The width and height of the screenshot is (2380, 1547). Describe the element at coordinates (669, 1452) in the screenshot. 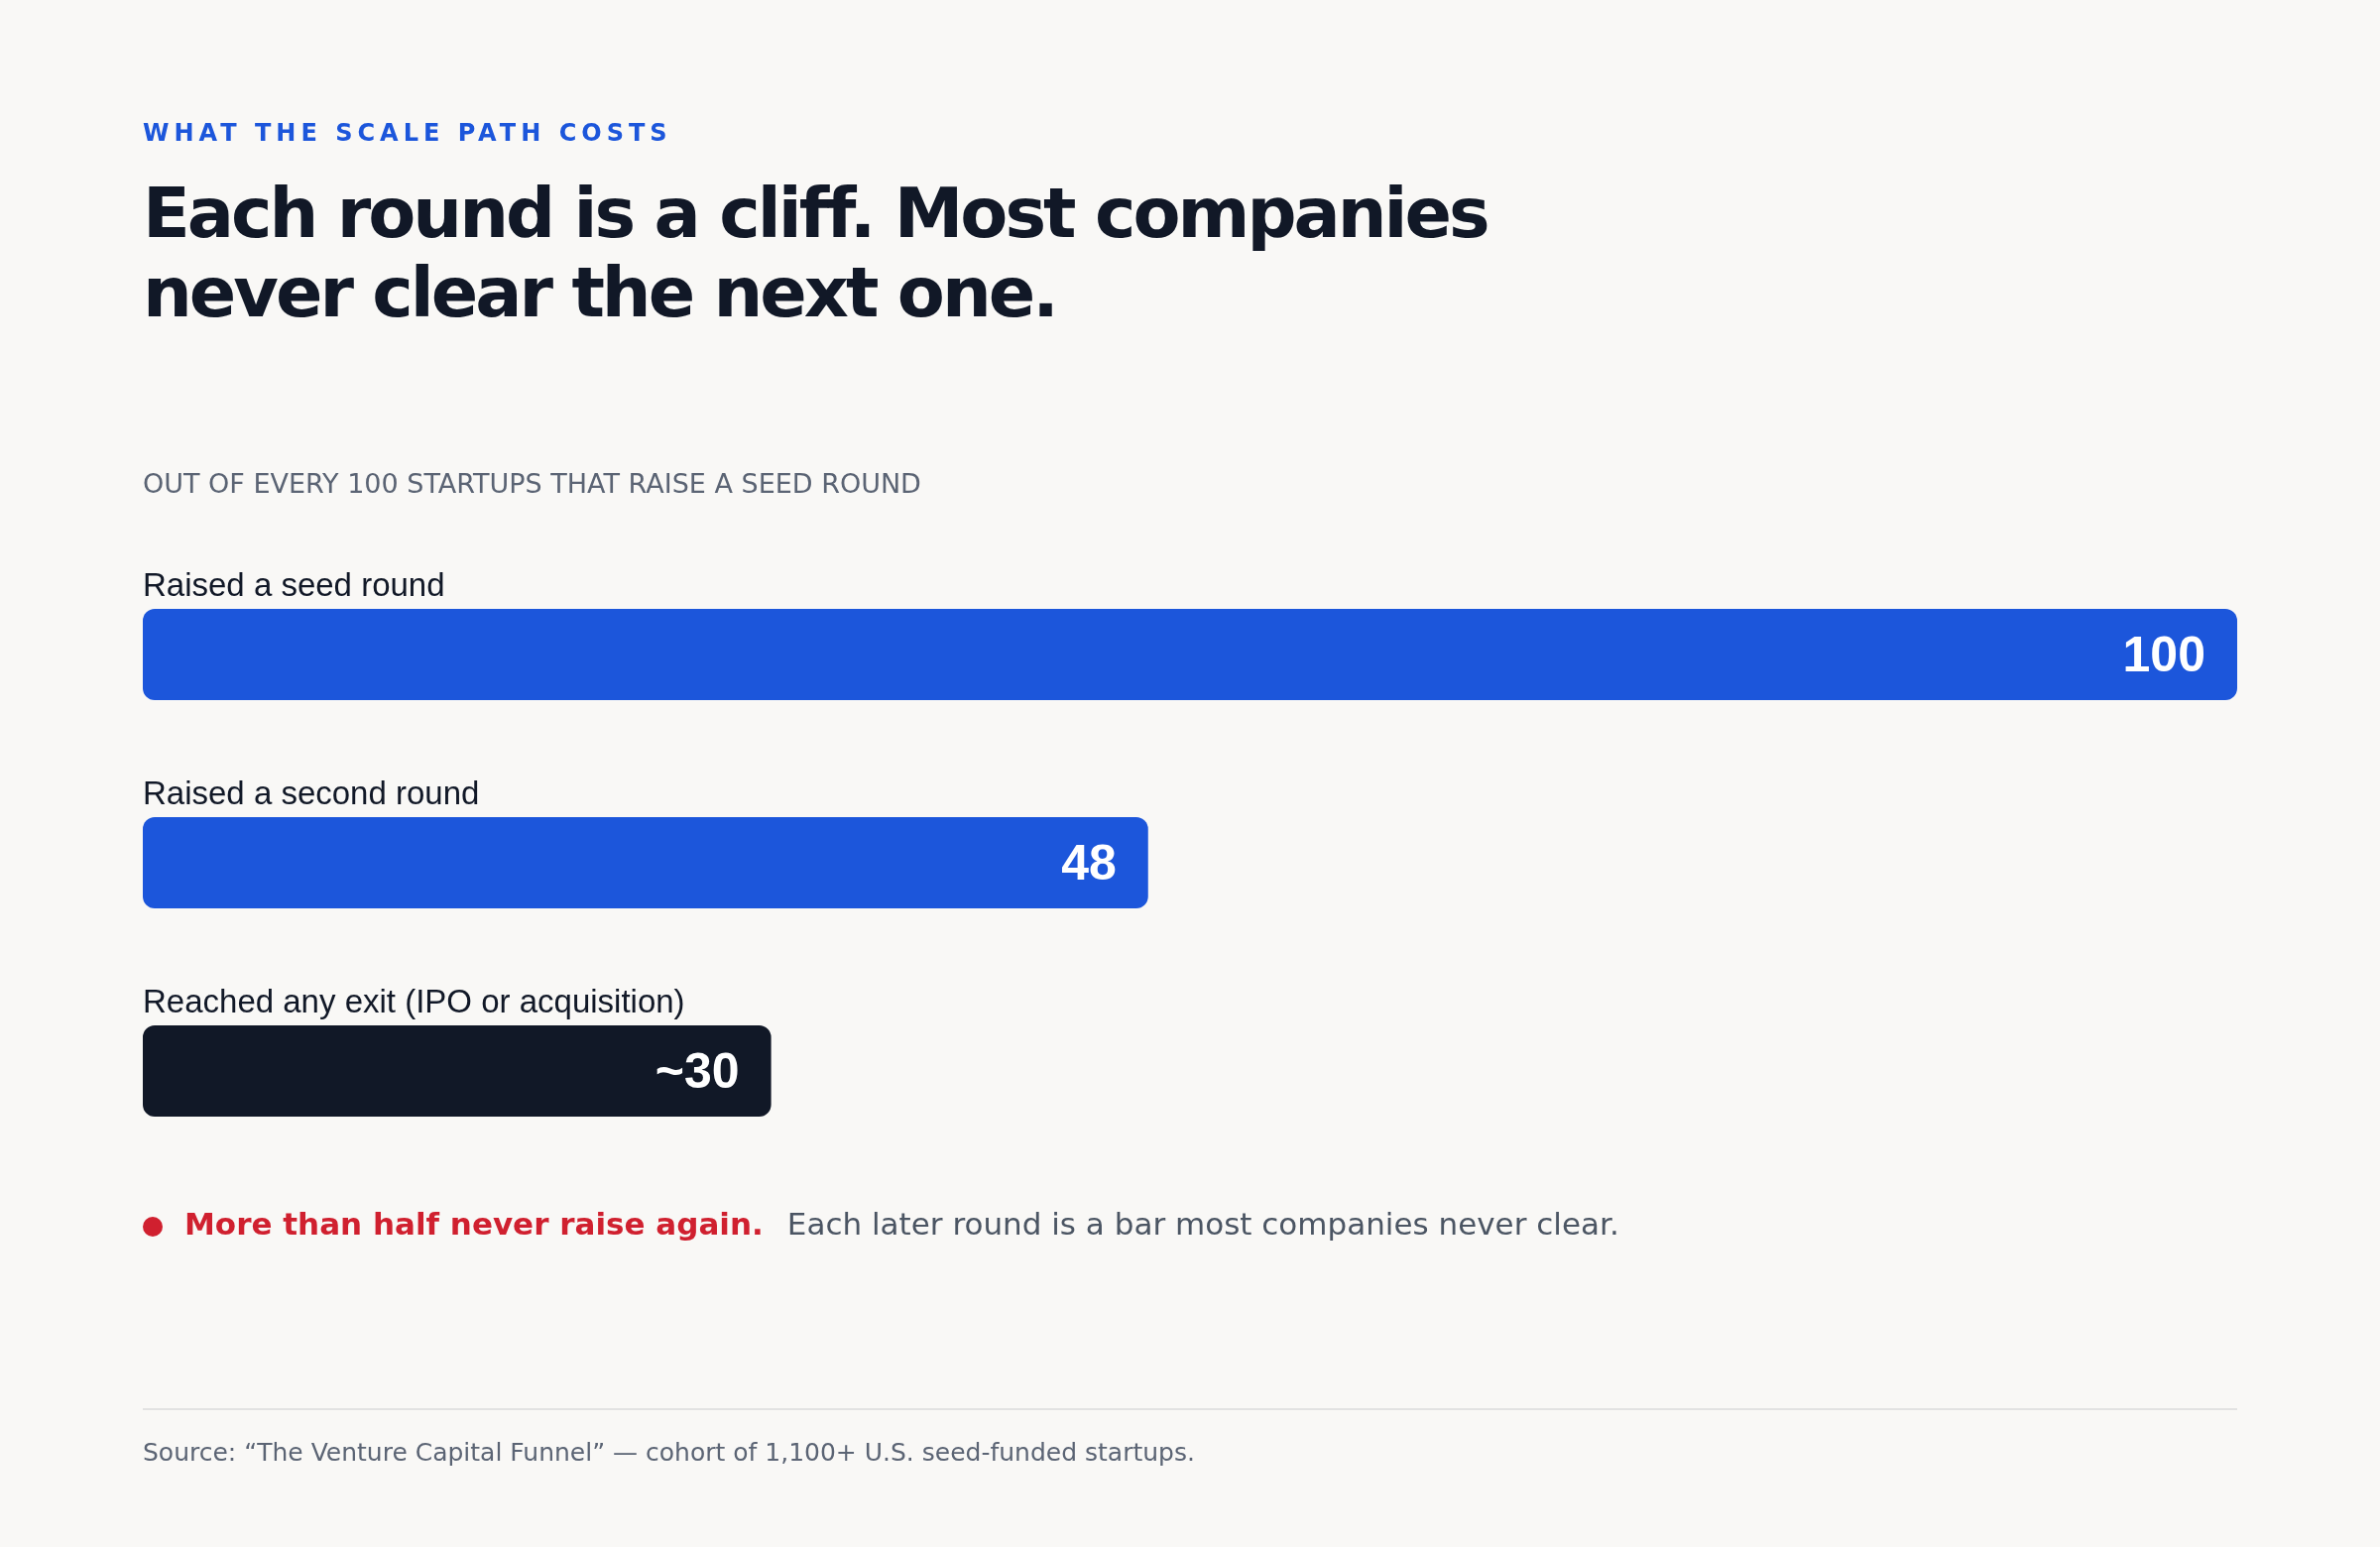

I see `source-note: Source: “The Venture Capital Funnel” — cohort of 1,100+ U.S. seed-funded startups.` at that location.